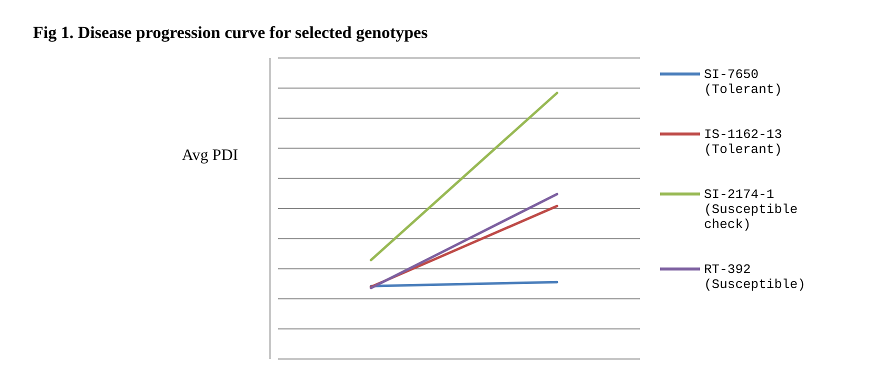  What do you see at coordinates (743, 142) in the screenshot?
I see `legend-label: IS-1162-13 (Tolerant)` at bounding box center [743, 142].